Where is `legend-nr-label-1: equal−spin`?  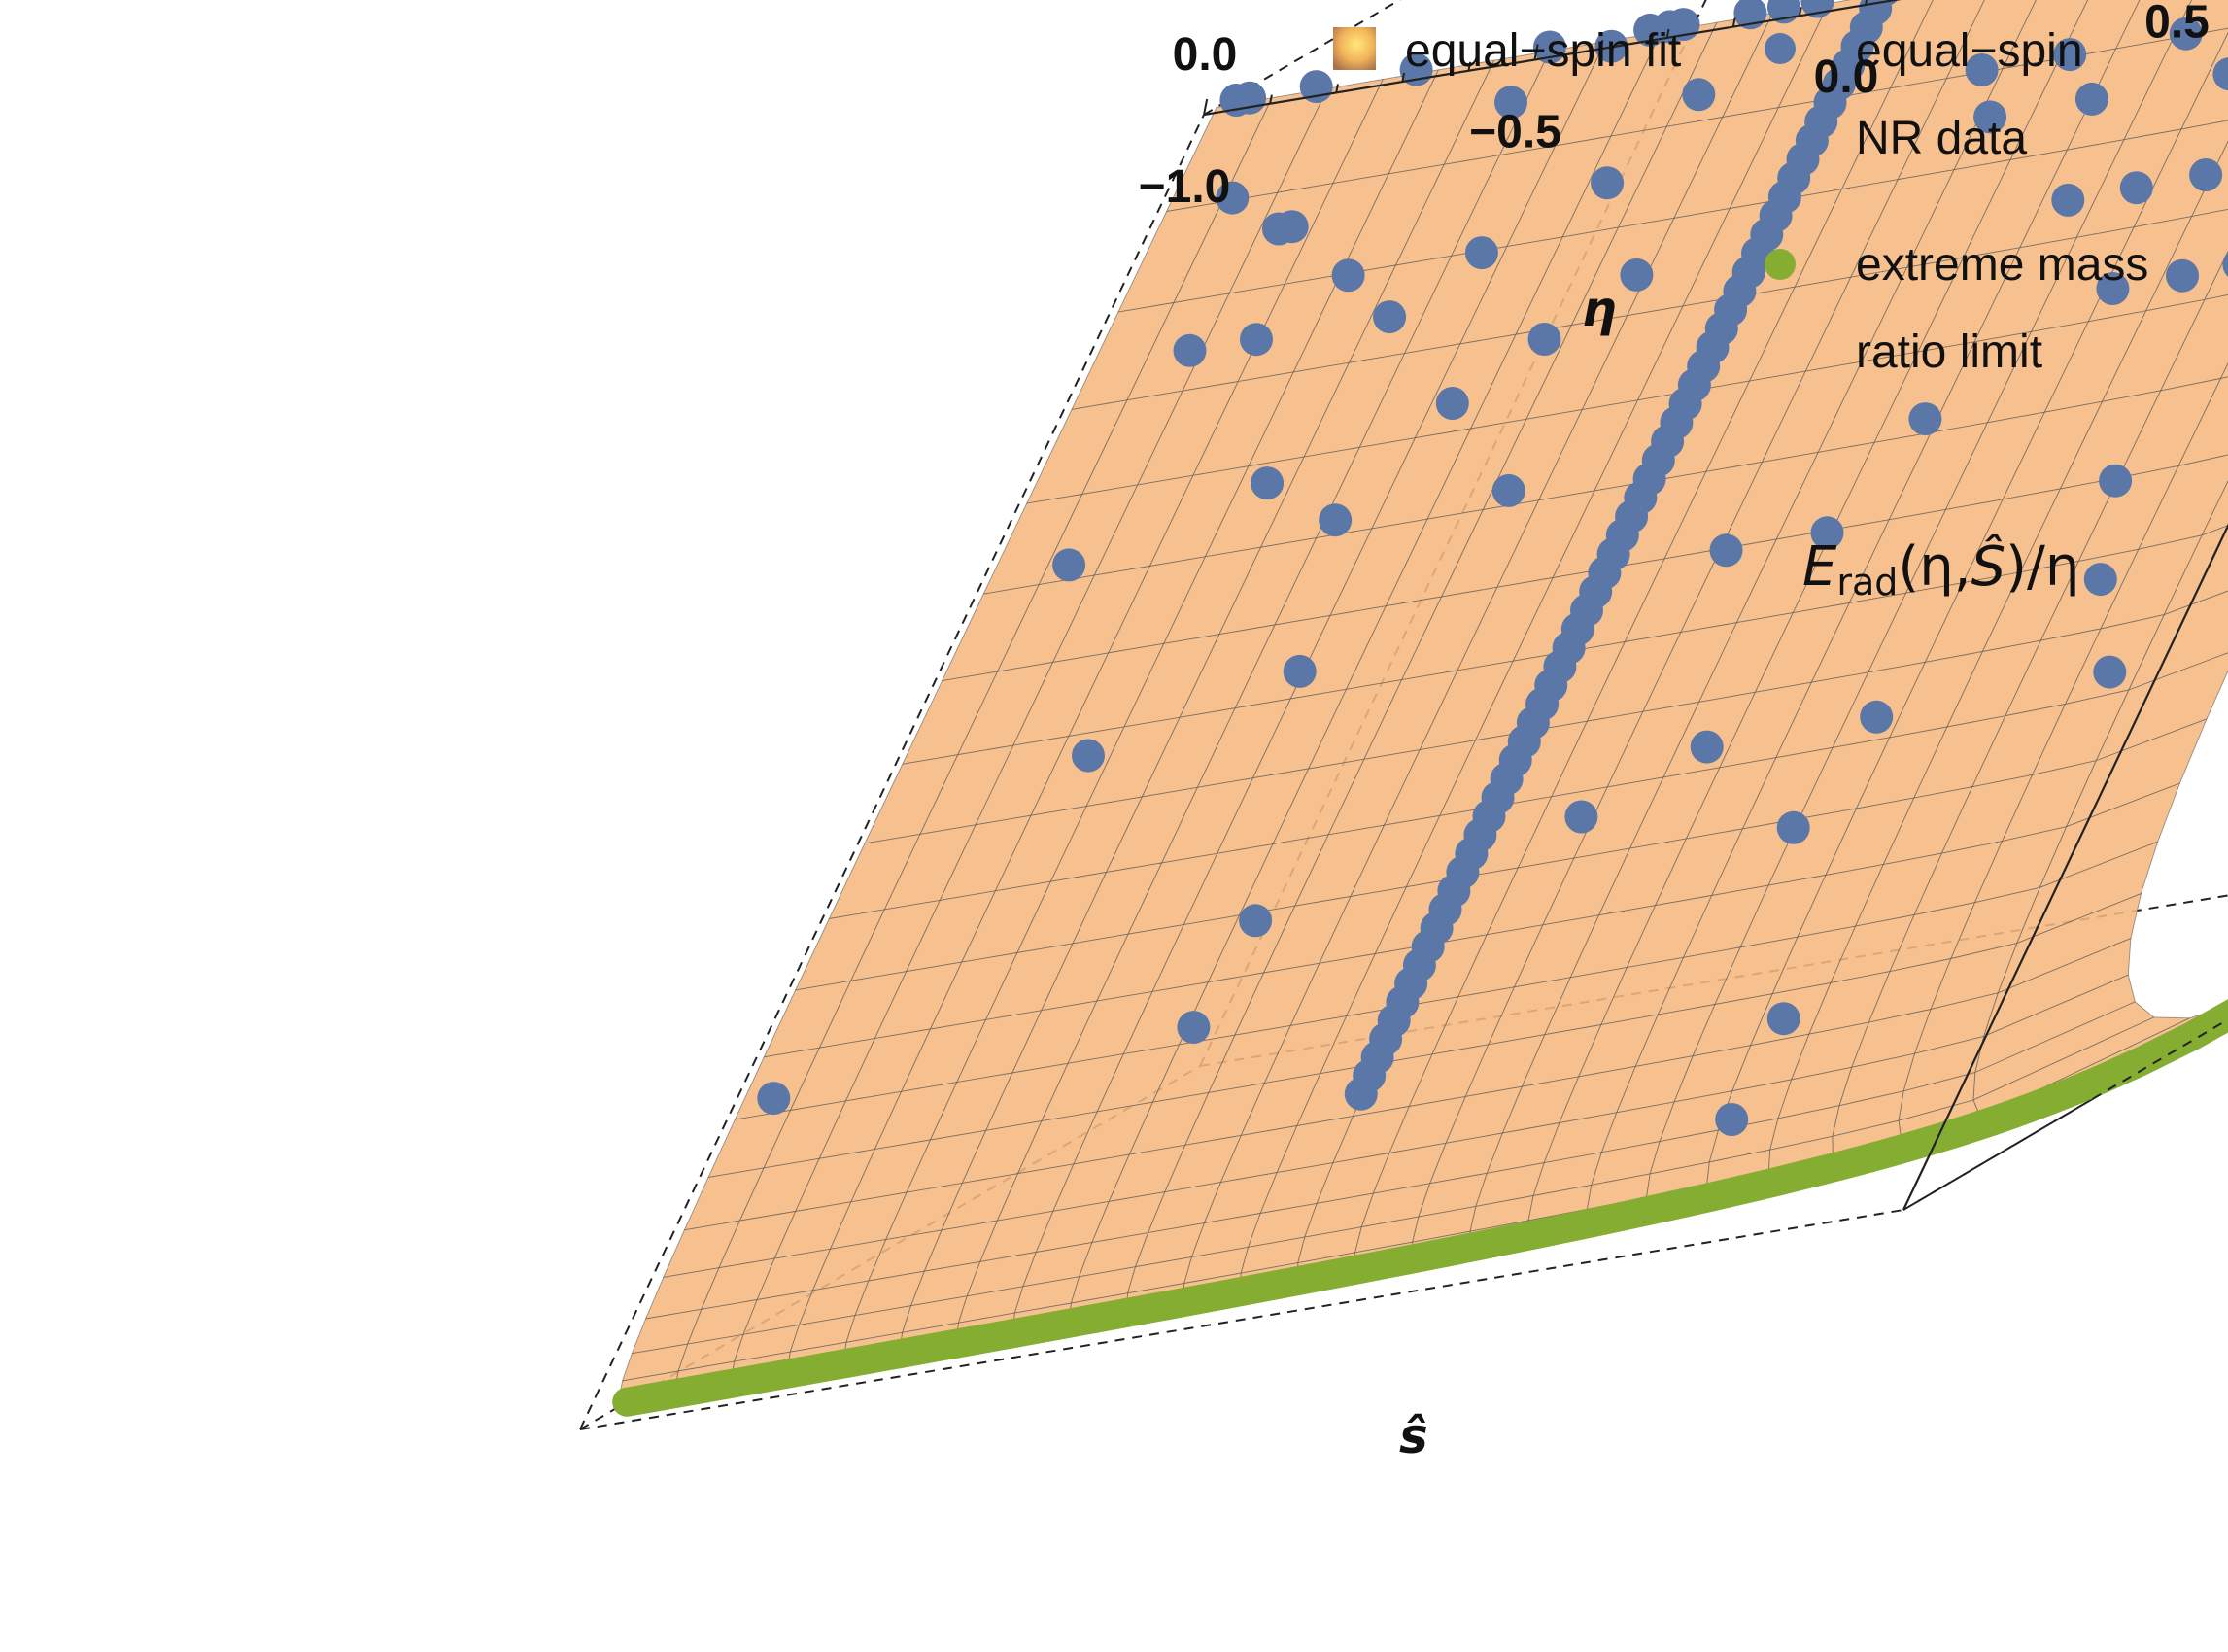
legend-nr-label-1: equal−spin is located at coordinates (1969, 51).